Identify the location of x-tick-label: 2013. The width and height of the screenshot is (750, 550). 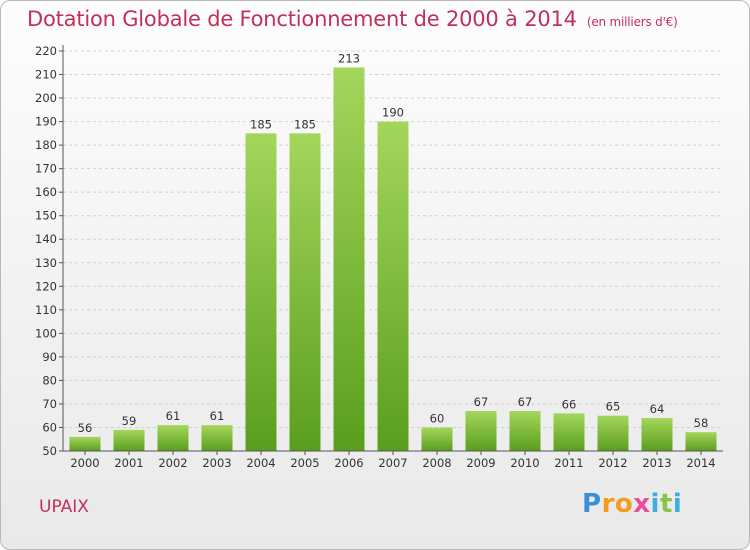
(656, 463).